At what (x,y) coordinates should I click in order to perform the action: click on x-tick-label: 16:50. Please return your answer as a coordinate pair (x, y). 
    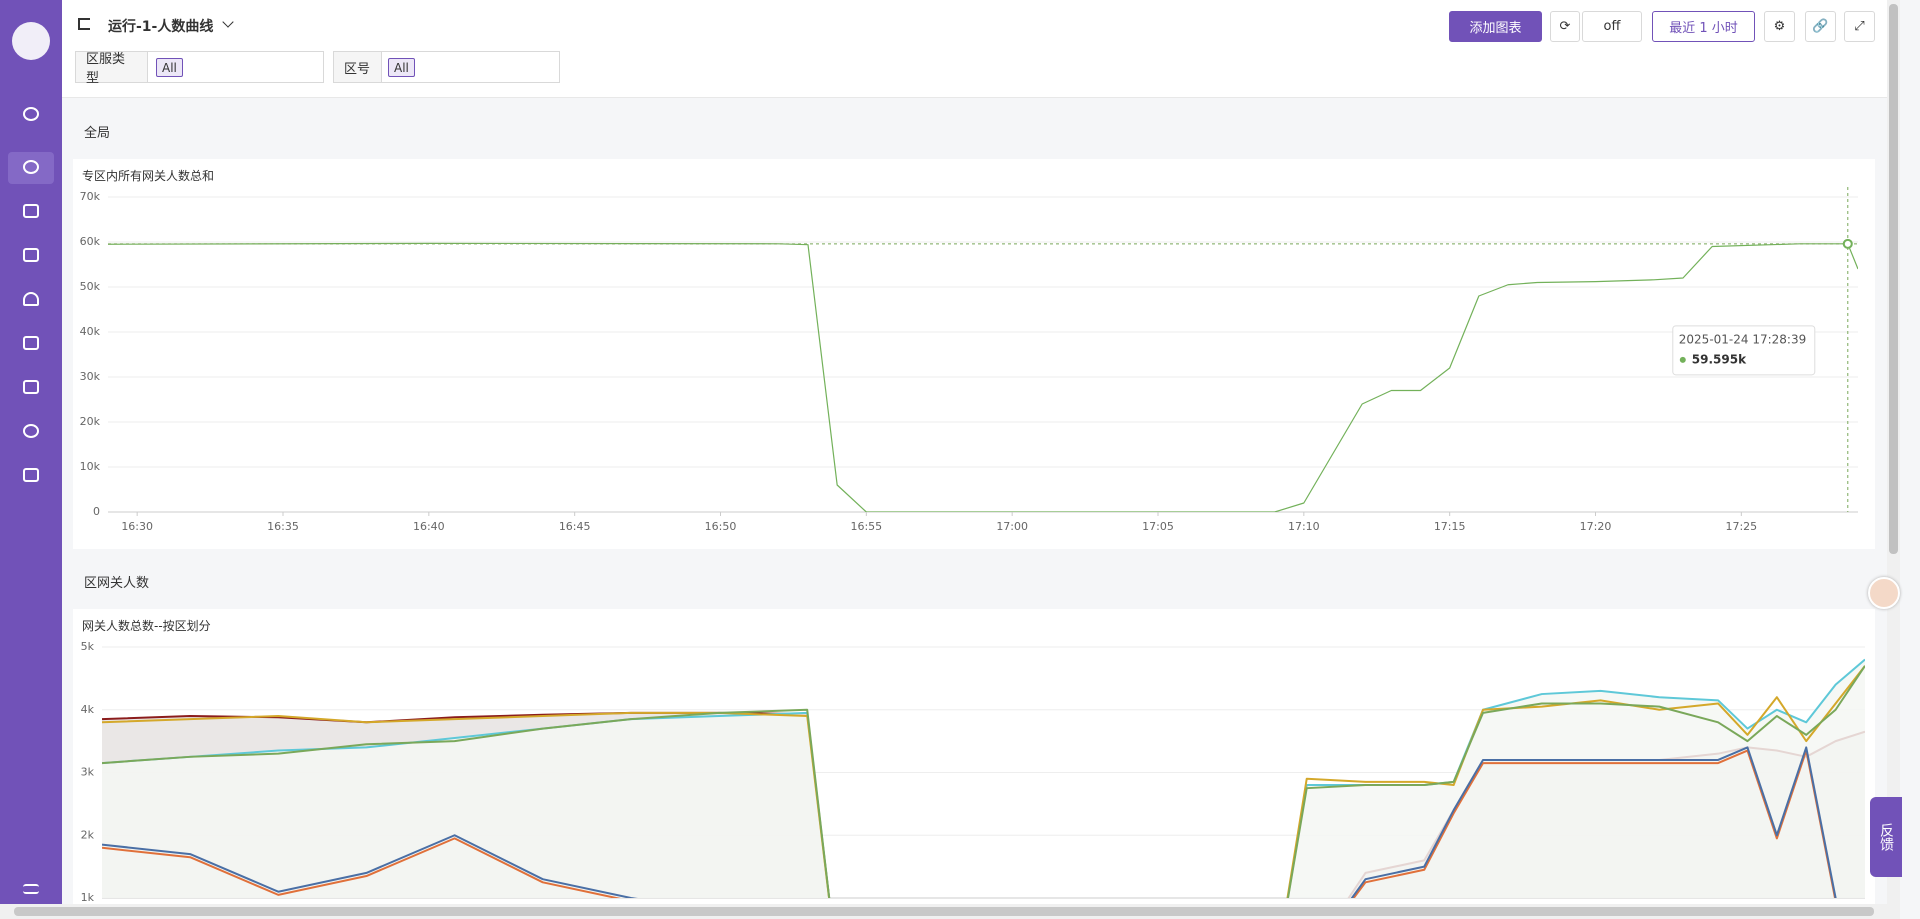
    Looking at the image, I should click on (721, 526).